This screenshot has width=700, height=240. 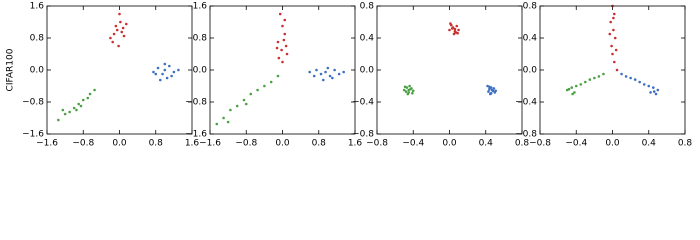 What do you see at coordinates (367, 39) in the screenshot?
I see `y-tick-label: 0.4` at bounding box center [367, 39].